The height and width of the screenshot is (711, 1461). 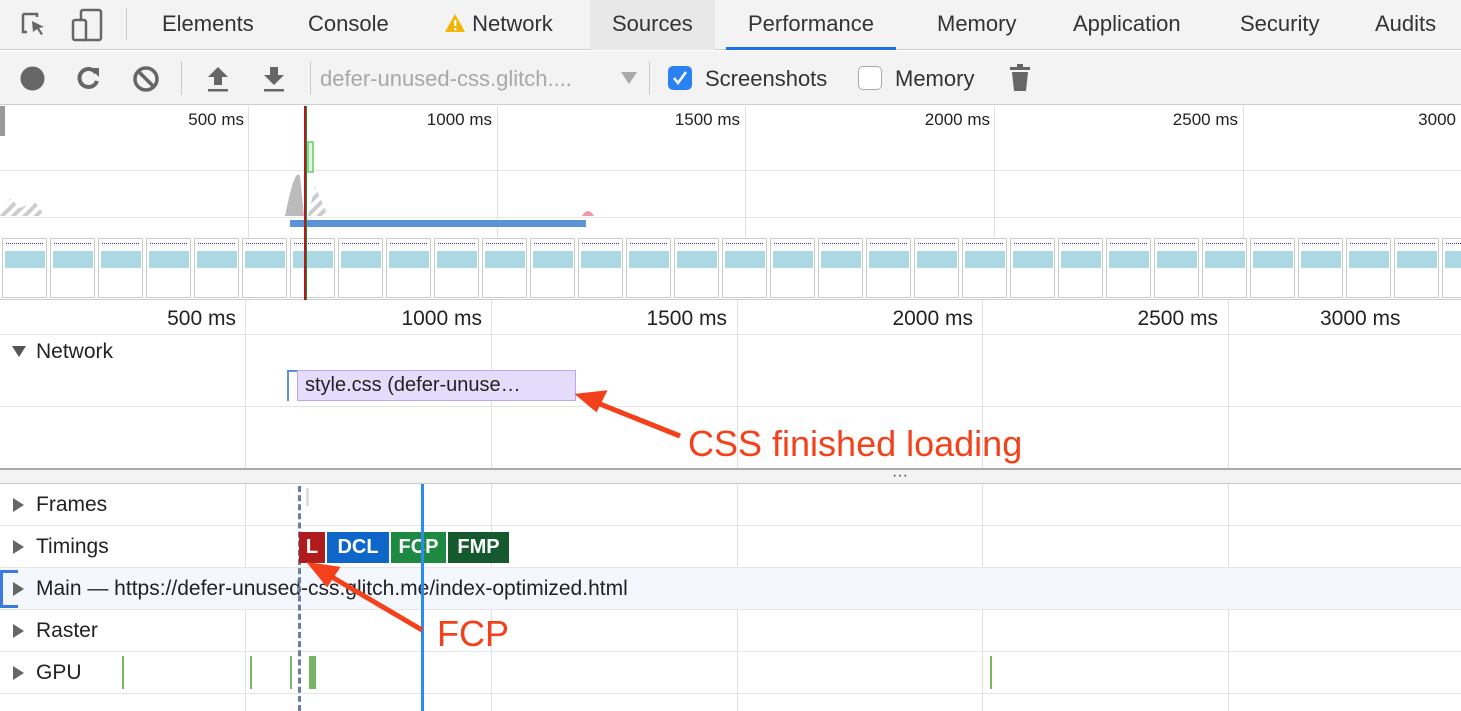 I want to click on tab-console: Console, so click(x=348, y=23).